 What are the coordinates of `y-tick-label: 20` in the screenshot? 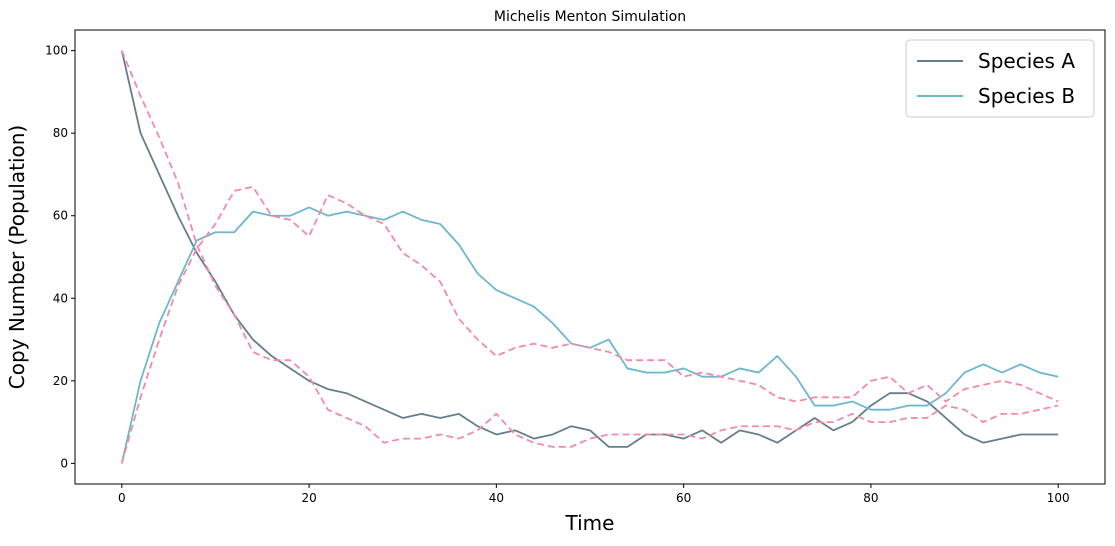 It's located at (60, 381).